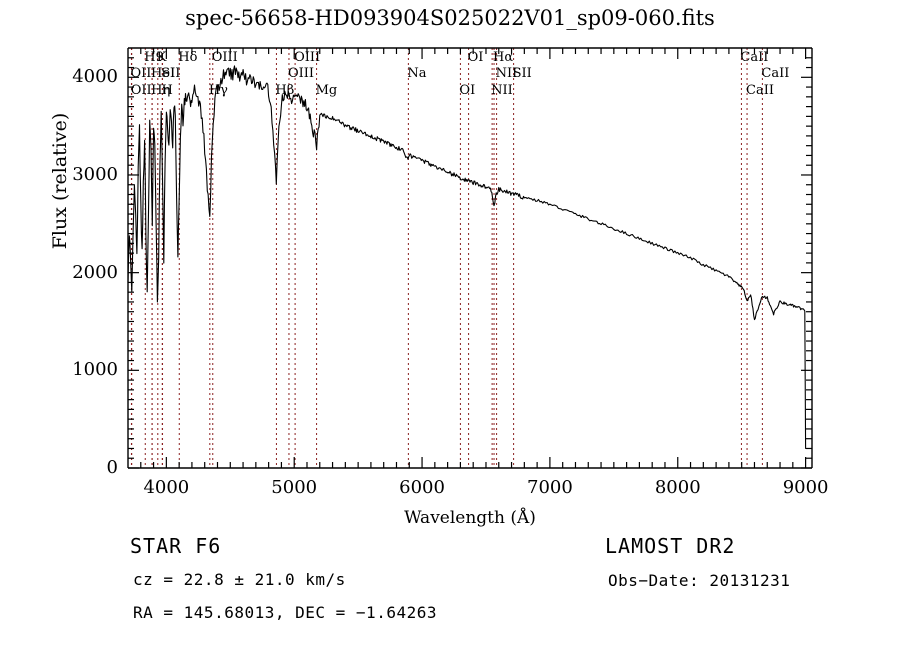 This screenshot has height=649, width=900. I want to click on y-tick-1000: 1000, so click(95, 370).